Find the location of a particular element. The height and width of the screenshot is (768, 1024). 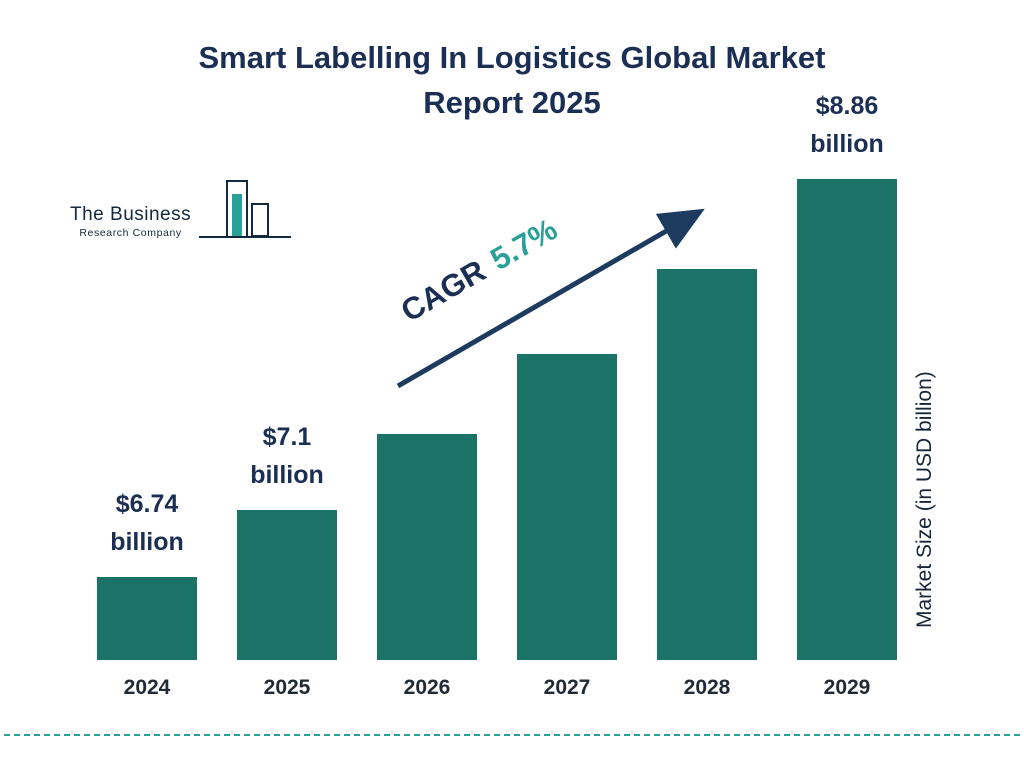

bar-column-2029: $8.86 billion 2029 is located at coordinates (847, 395).